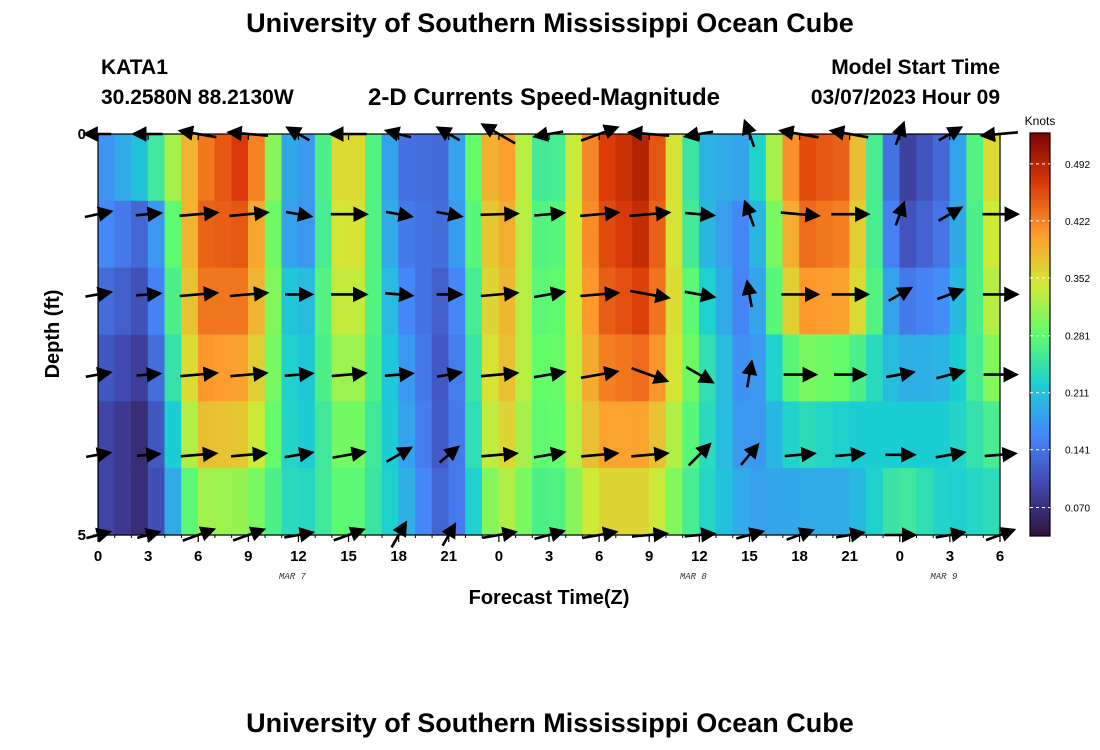 This screenshot has height=750, width=1100. Describe the element at coordinates (1077, 509) in the screenshot. I see `colorbar-tick-label: 0.070` at that location.